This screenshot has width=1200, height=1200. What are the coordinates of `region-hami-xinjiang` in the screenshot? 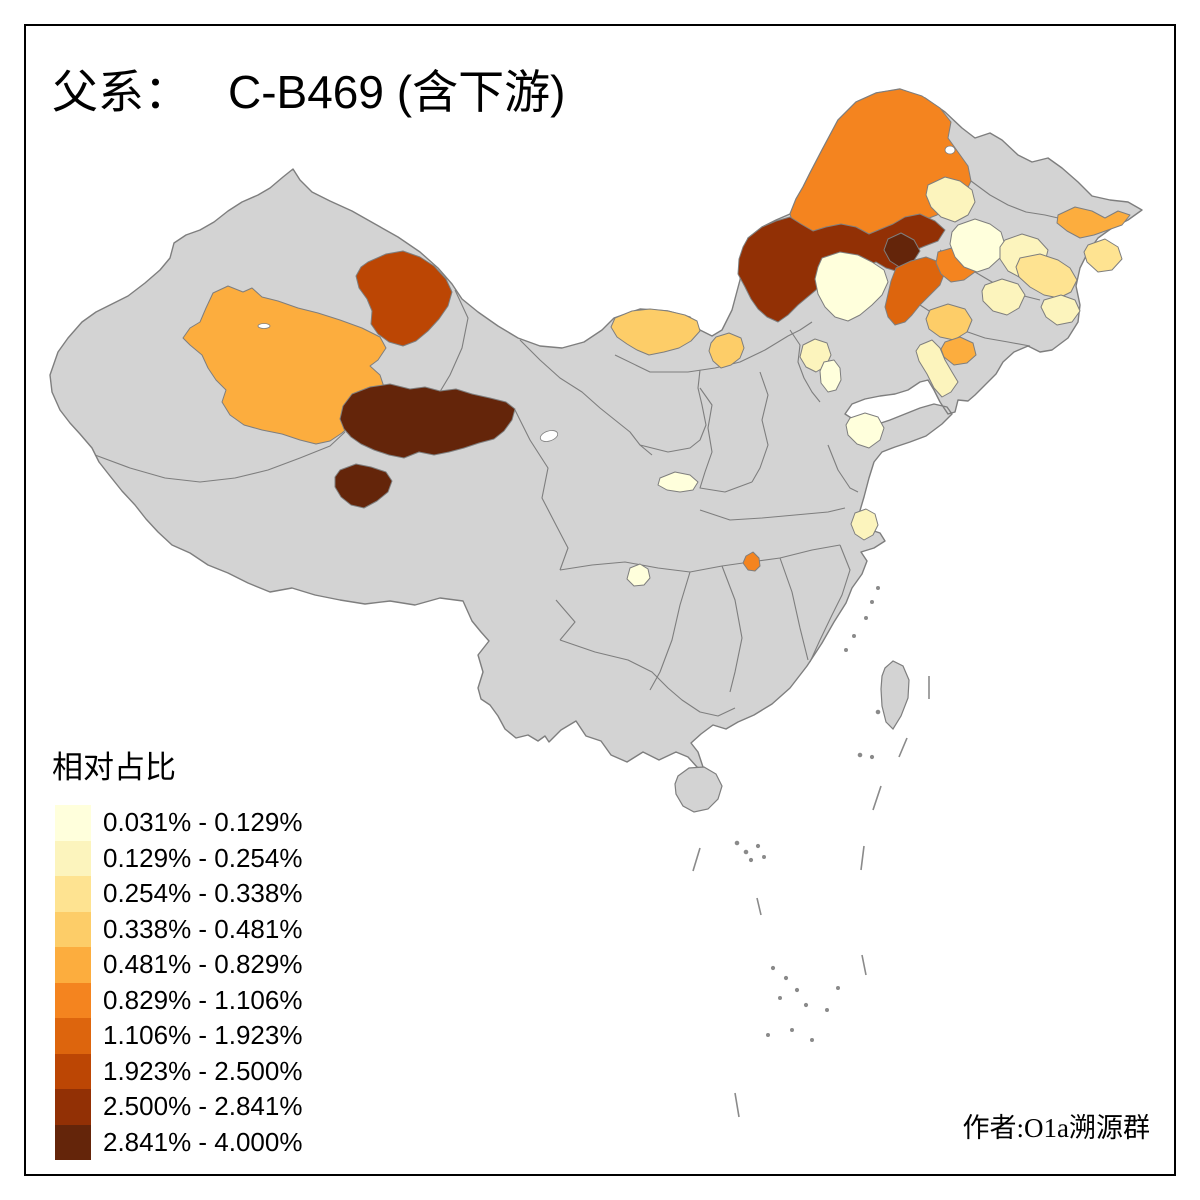 It's located at (404, 298).